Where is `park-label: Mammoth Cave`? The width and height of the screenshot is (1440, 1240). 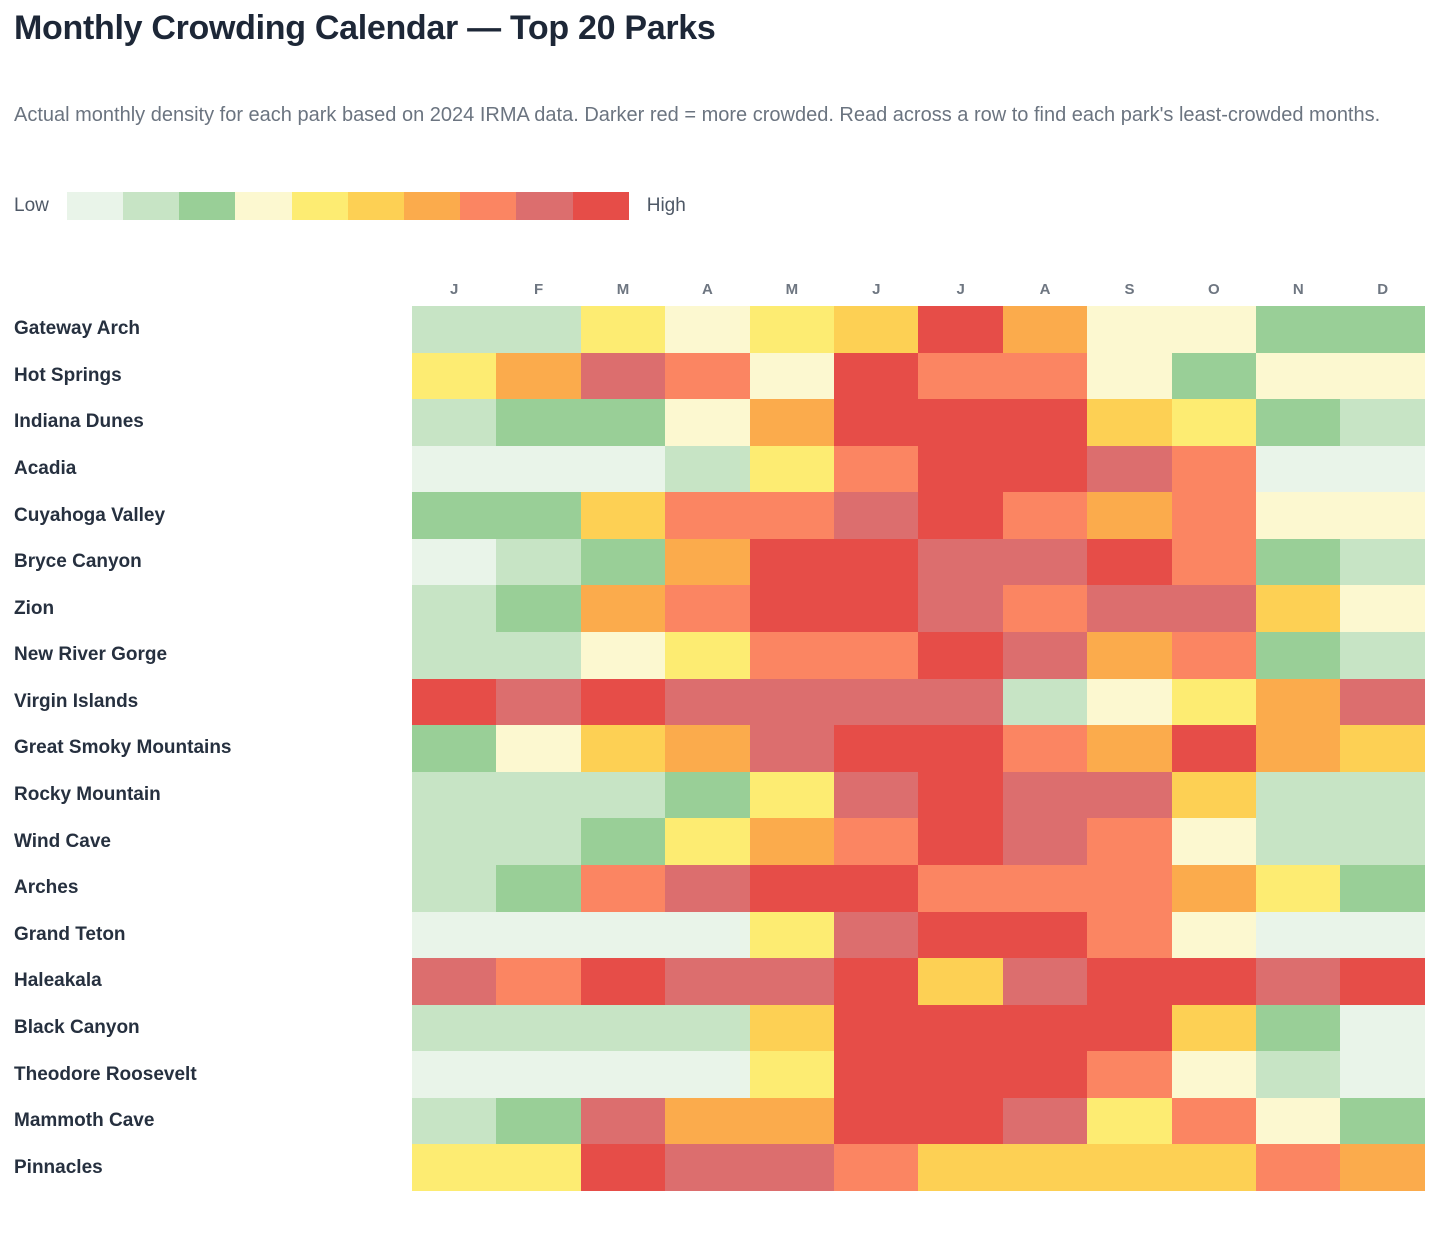 park-label: Mammoth Cave is located at coordinates (84, 1121).